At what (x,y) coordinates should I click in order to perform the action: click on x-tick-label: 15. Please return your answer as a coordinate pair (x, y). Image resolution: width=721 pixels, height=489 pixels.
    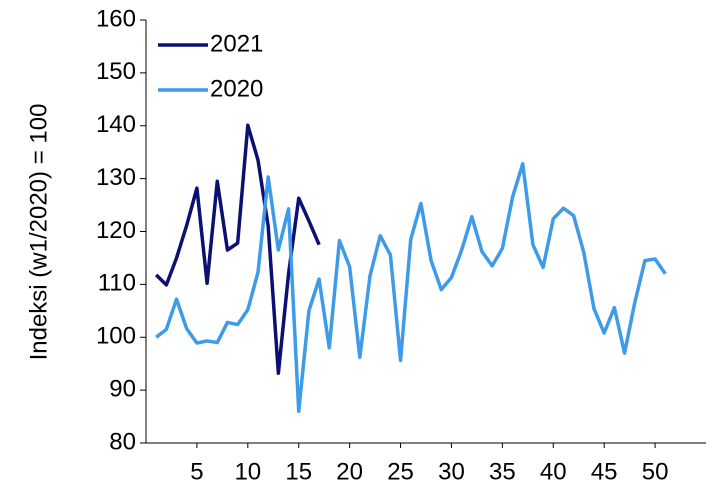
    Looking at the image, I should click on (298, 471).